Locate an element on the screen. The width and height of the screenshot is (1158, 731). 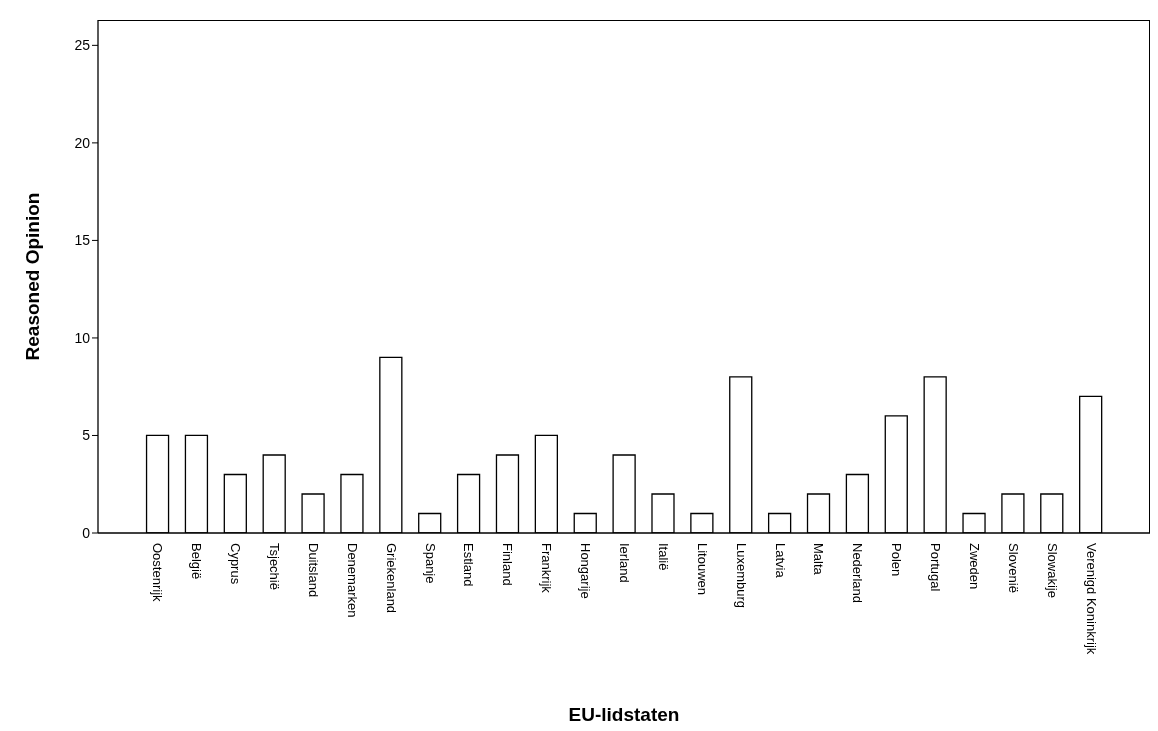
x-tick-label: Zweden is located at coordinates (974, 566).